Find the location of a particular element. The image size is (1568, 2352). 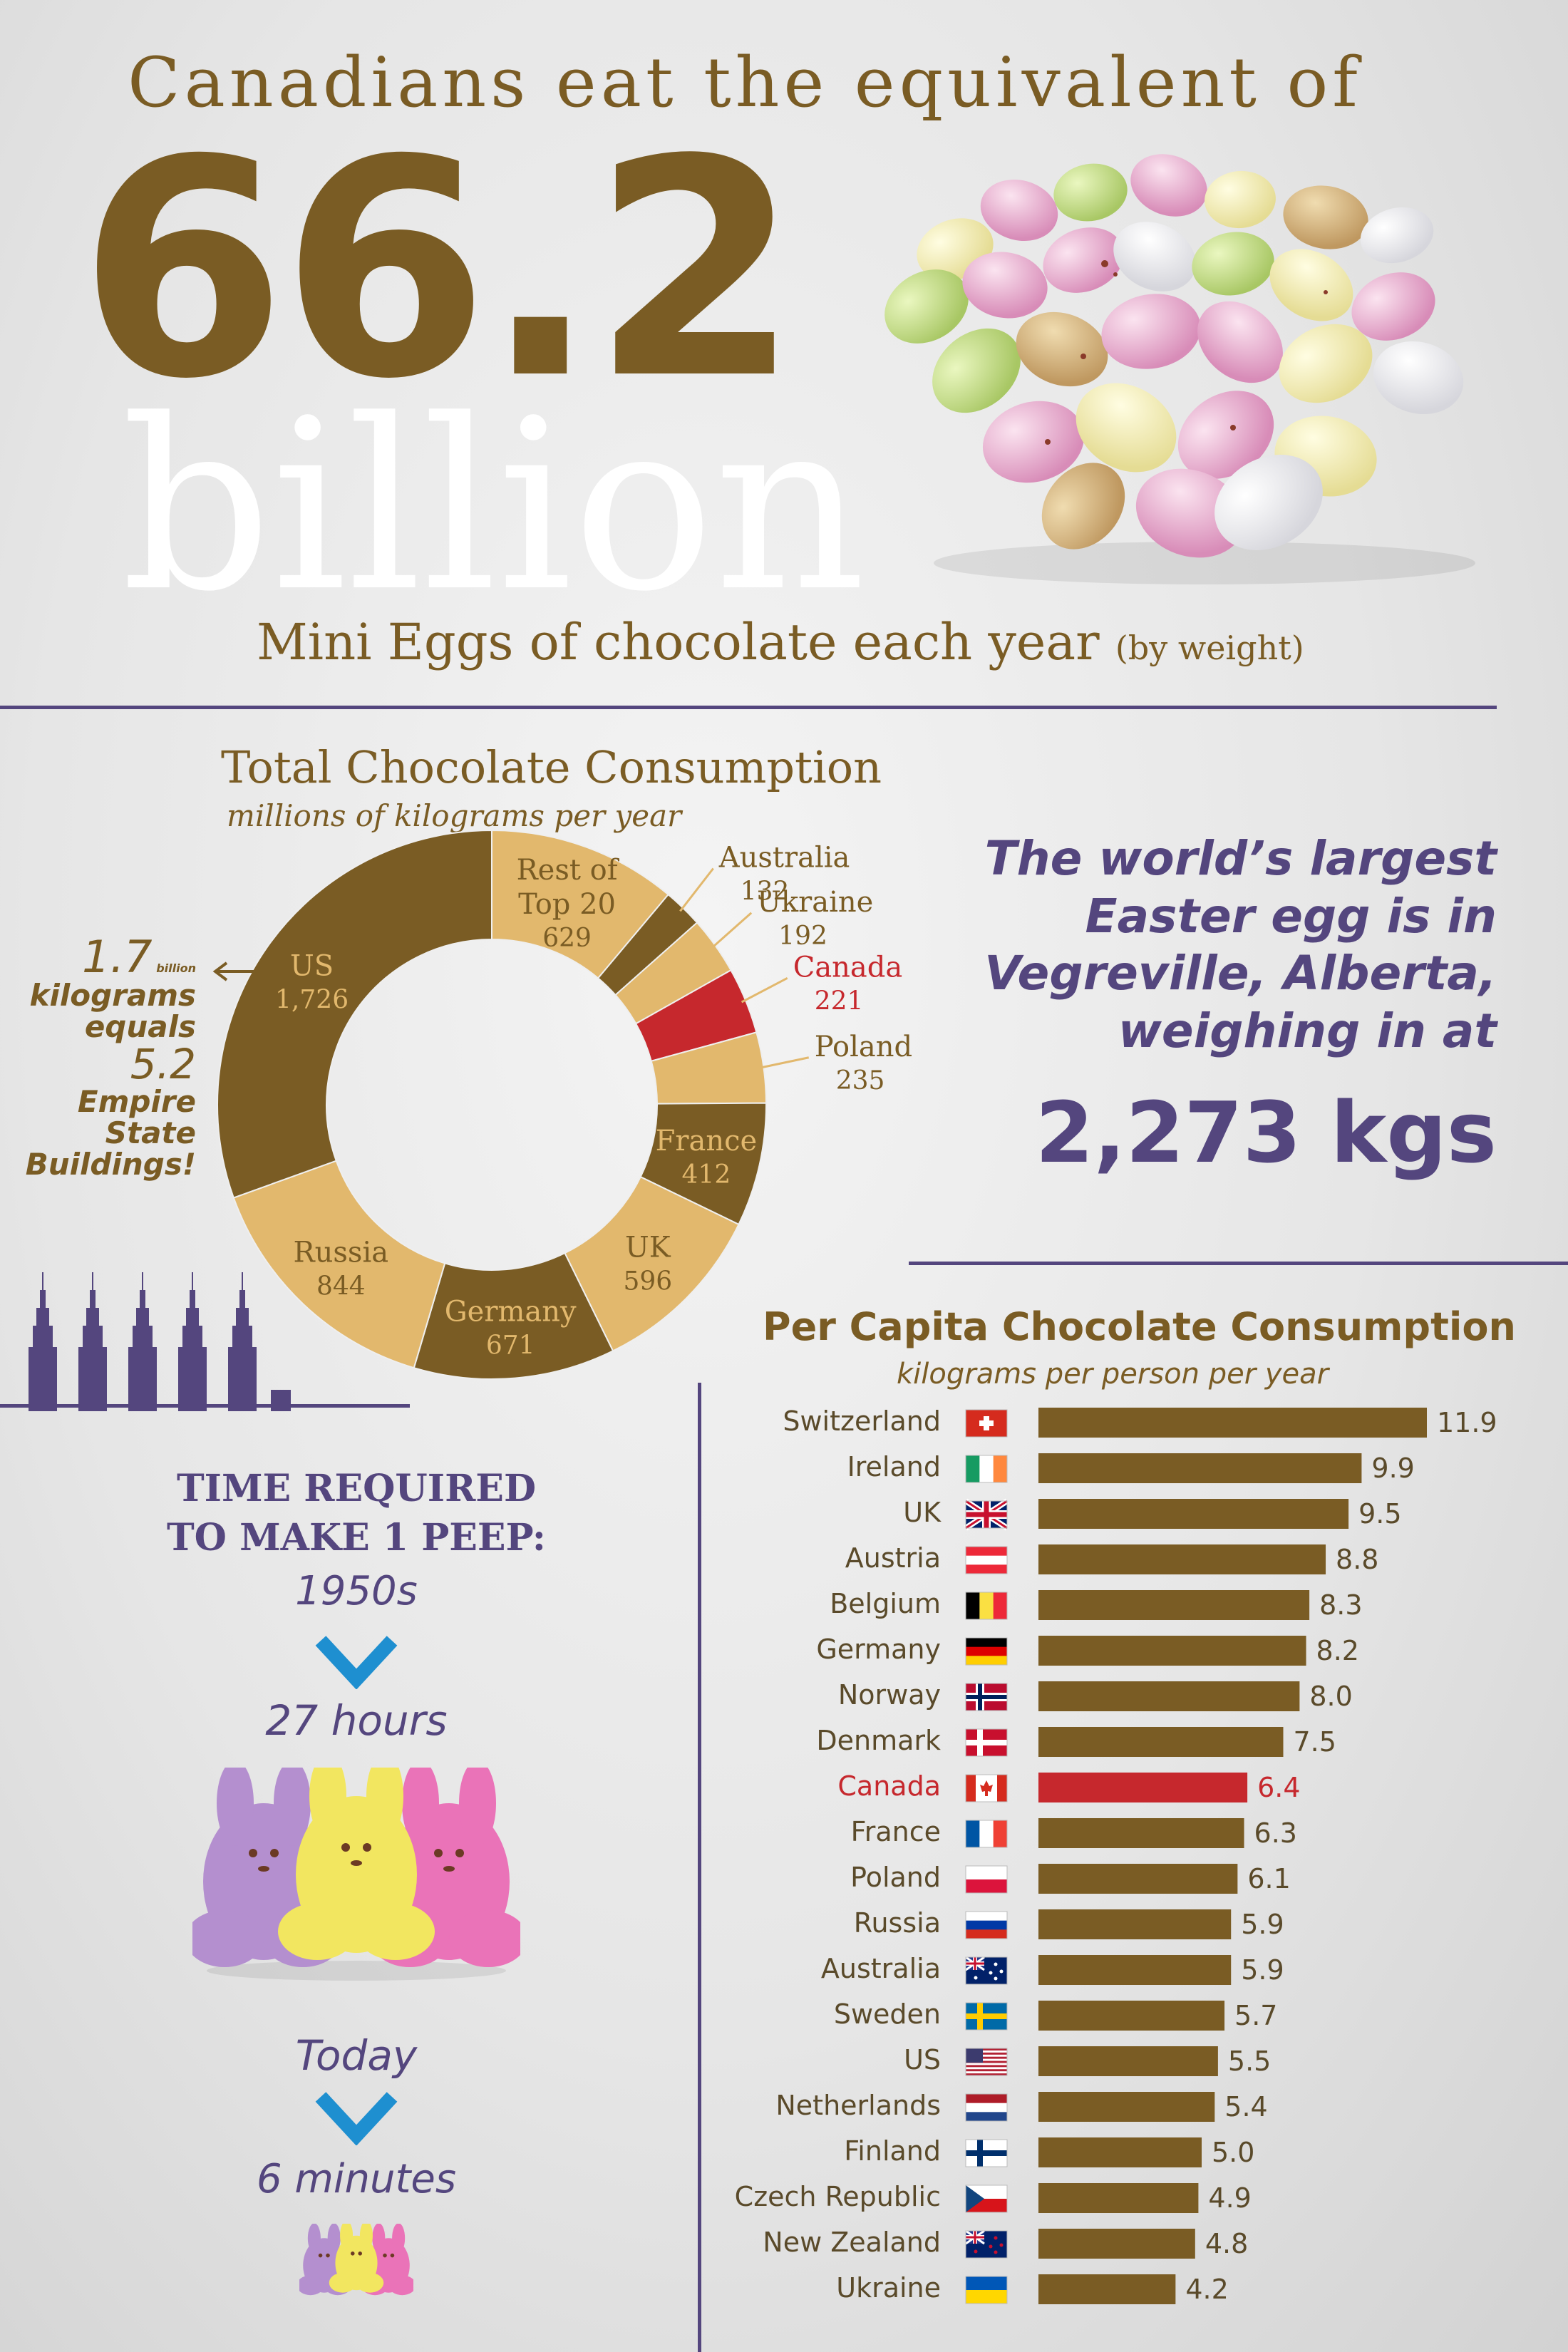

donut-leader-canada is located at coordinates (764, 991).